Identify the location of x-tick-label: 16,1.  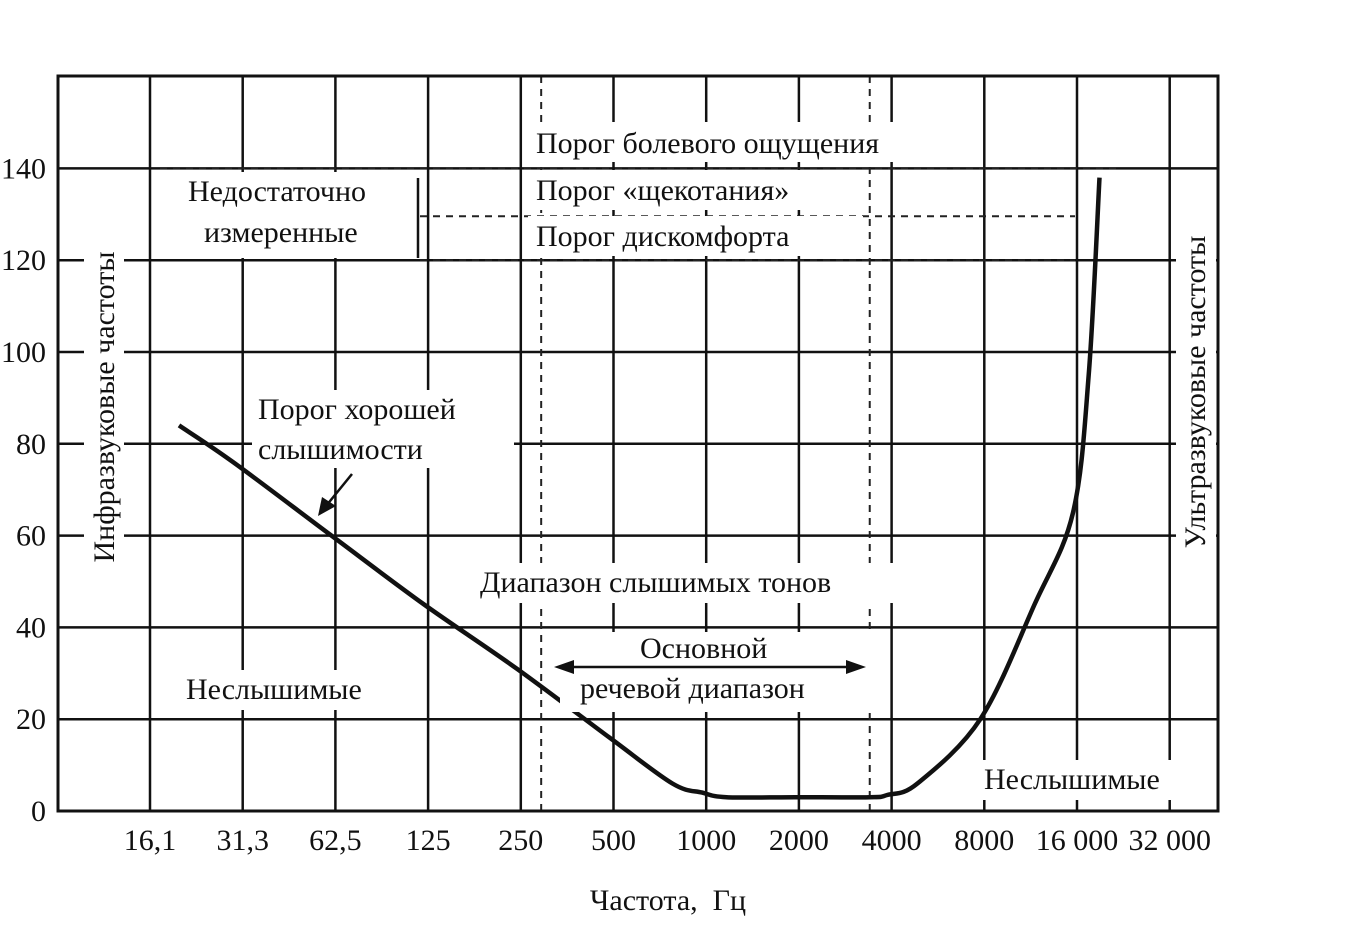
(150, 840).